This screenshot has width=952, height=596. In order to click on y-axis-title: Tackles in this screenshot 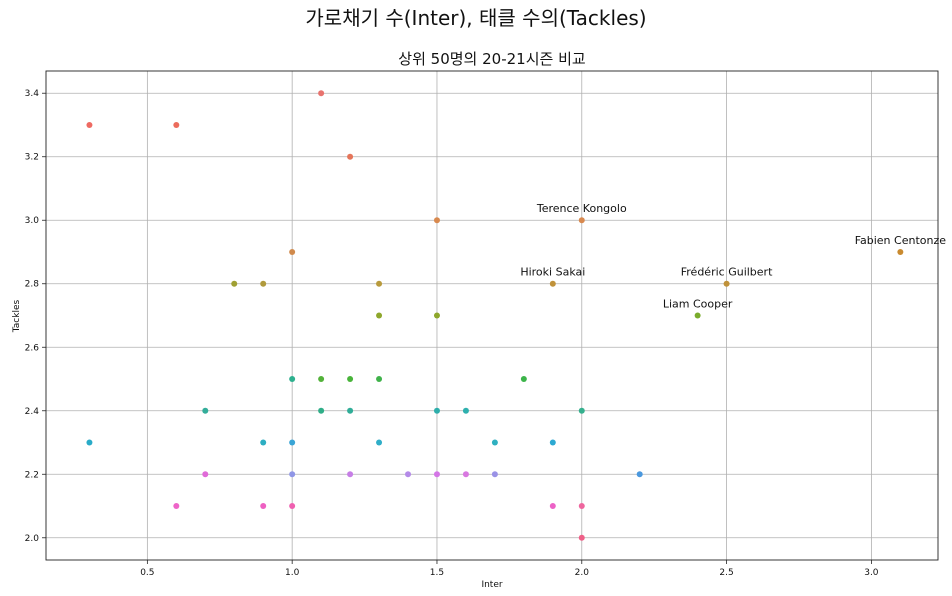, I will do `click(17, 316)`.